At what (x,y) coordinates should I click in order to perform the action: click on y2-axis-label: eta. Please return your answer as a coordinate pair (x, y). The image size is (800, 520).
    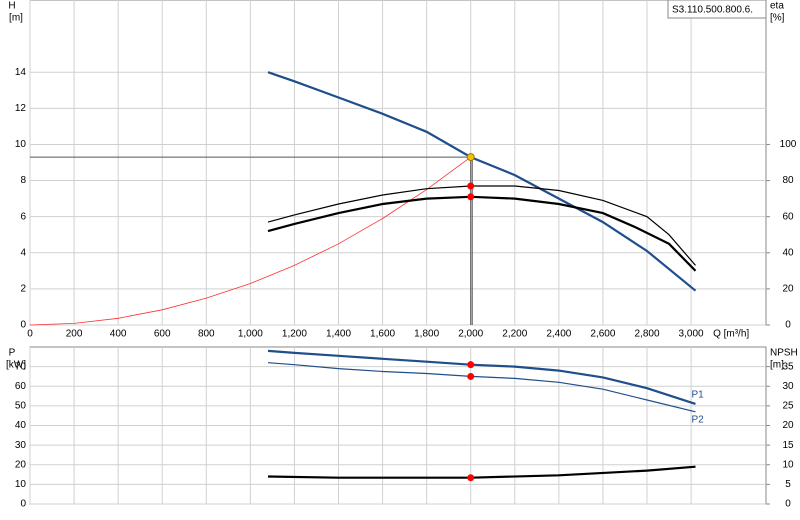
    Looking at the image, I should click on (777, 6).